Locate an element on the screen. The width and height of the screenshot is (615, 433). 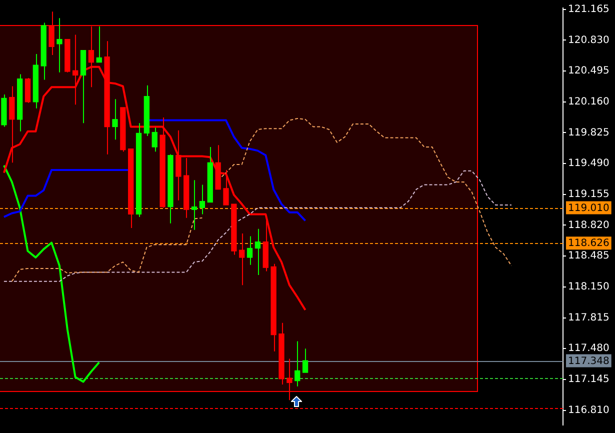
y-tick-label: 117.480 is located at coordinates (589, 348).